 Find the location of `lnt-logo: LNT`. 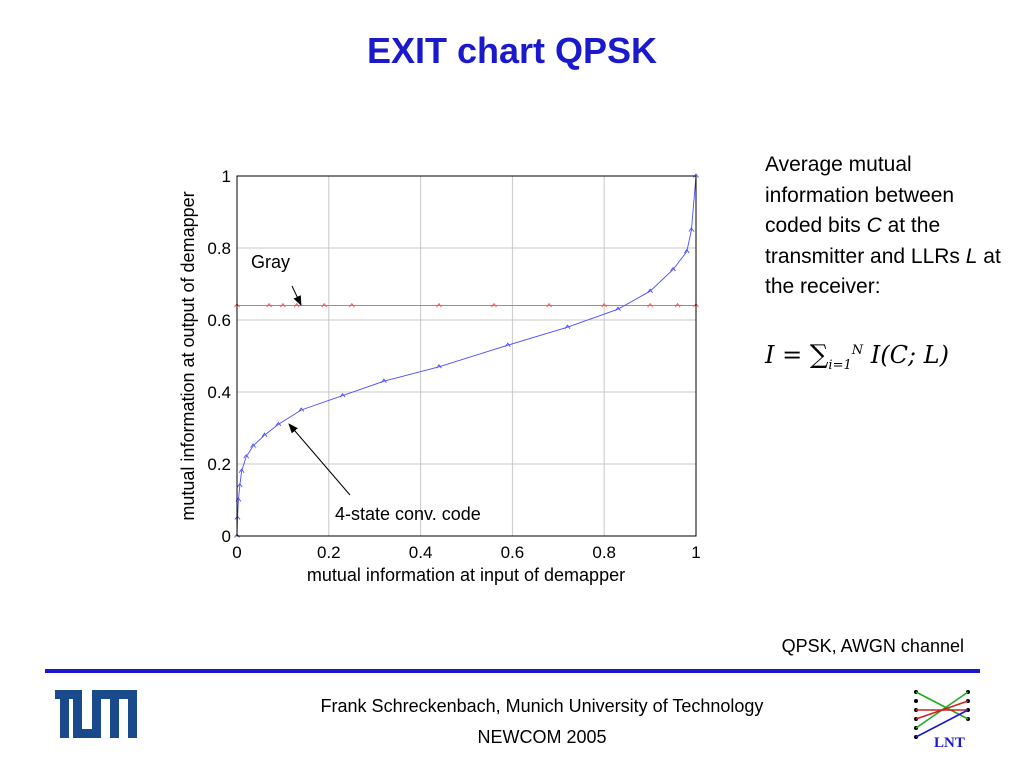

lnt-logo: LNT is located at coordinates (942, 720).